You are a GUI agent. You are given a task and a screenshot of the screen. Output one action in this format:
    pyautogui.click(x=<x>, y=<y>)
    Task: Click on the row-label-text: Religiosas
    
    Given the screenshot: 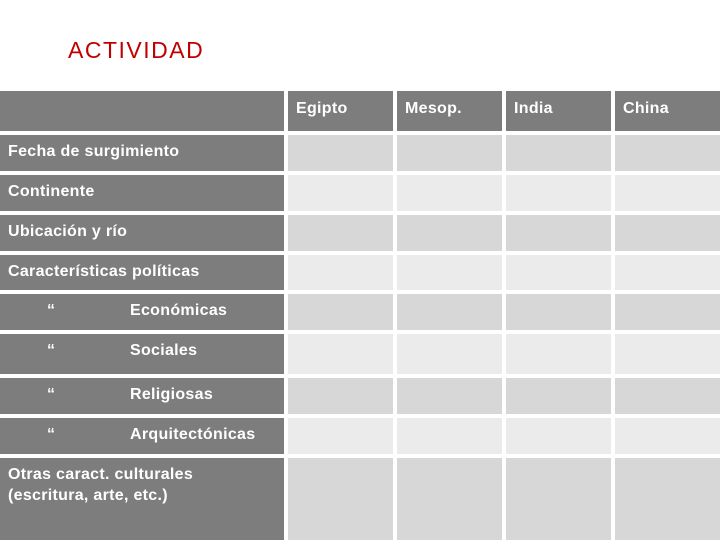 What is the action you would take?
    pyautogui.click(x=172, y=394)
    